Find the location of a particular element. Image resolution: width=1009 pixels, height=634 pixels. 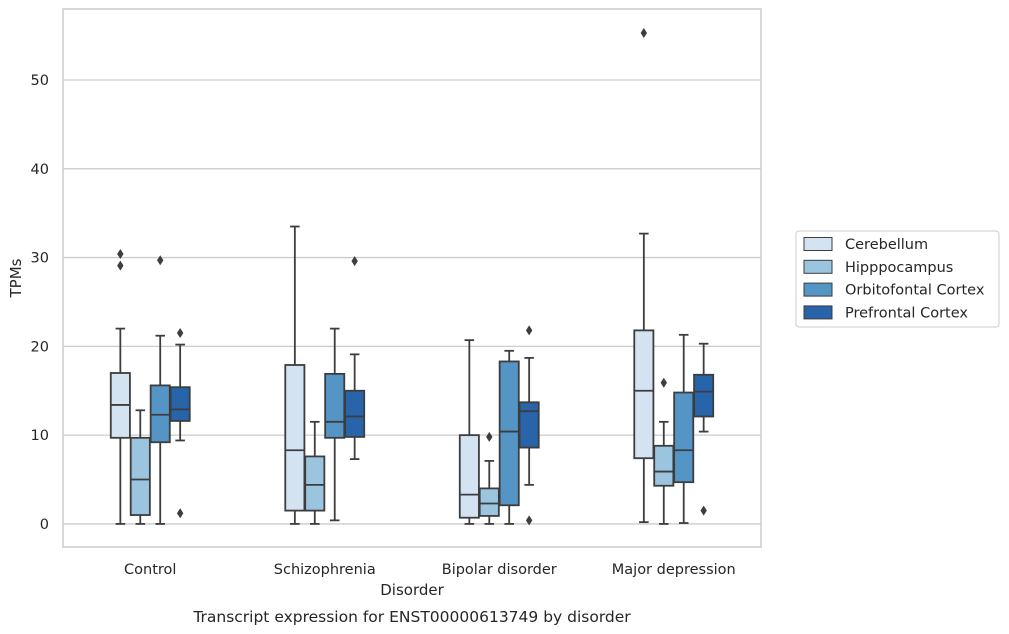

y-tick-label: 20 is located at coordinates (40, 347).